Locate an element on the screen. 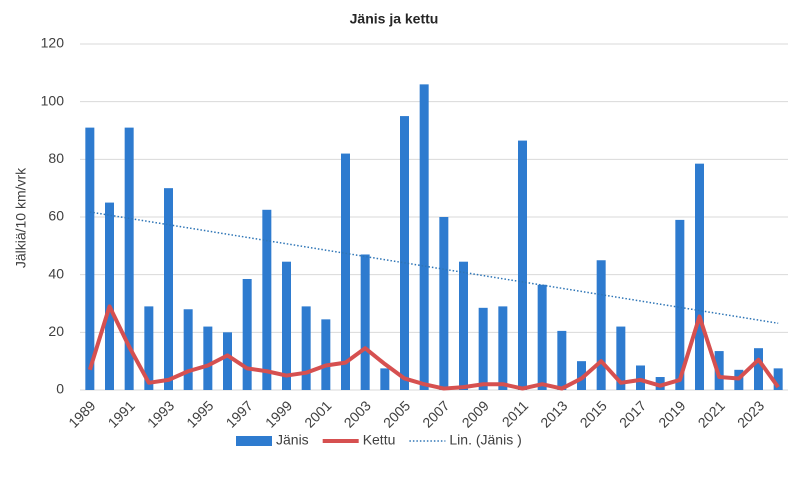 Image resolution: width=788 pixels, height=482 pixels. y-tick-label: 80 is located at coordinates (56, 158).